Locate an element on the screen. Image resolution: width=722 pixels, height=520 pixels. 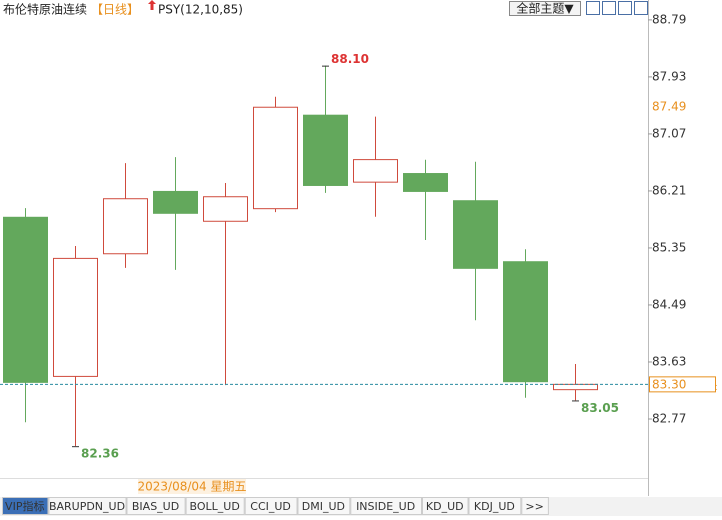
indicator-label: PSY(12,10,85) is located at coordinates (200, 10).